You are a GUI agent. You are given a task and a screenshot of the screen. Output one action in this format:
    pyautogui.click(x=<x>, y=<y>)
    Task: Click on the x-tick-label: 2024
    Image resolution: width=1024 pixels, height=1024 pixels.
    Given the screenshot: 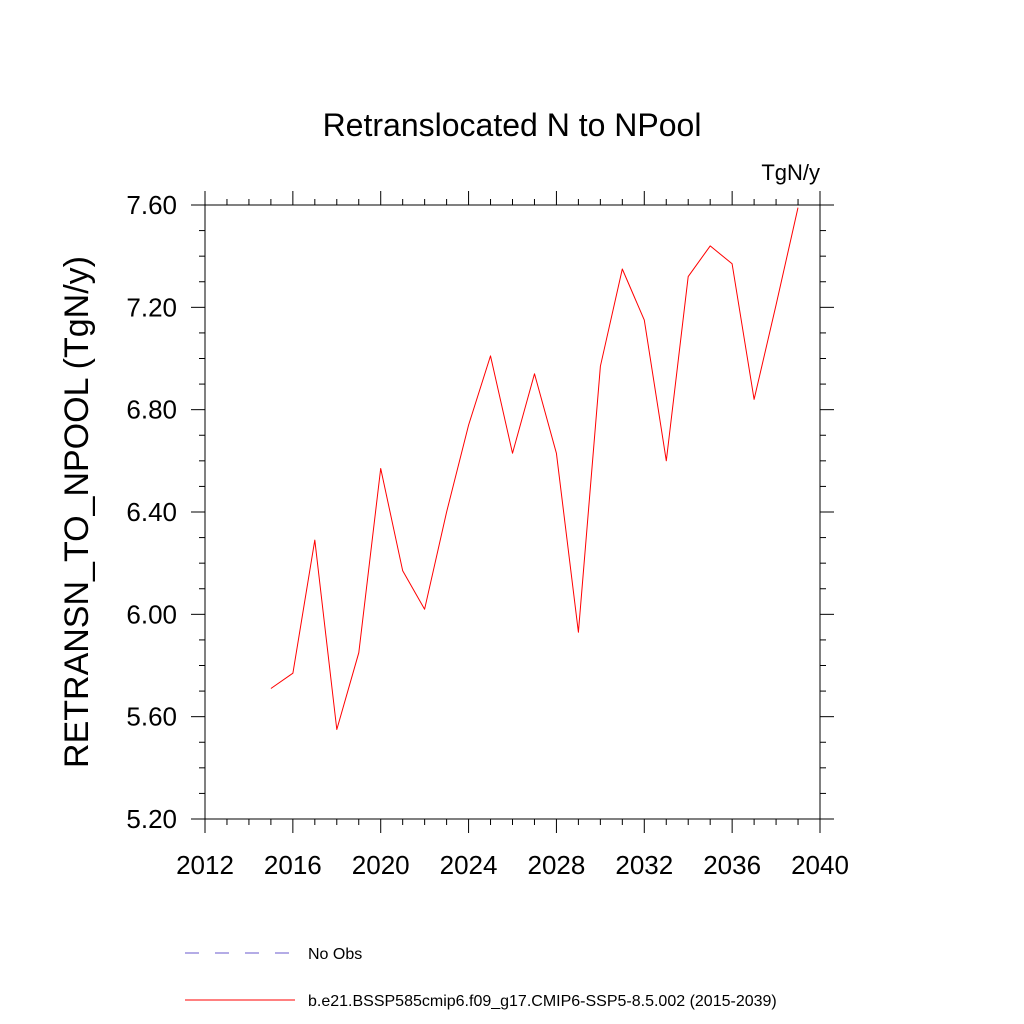 What is the action you would take?
    pyautogui.click(x=469, y=865)
    